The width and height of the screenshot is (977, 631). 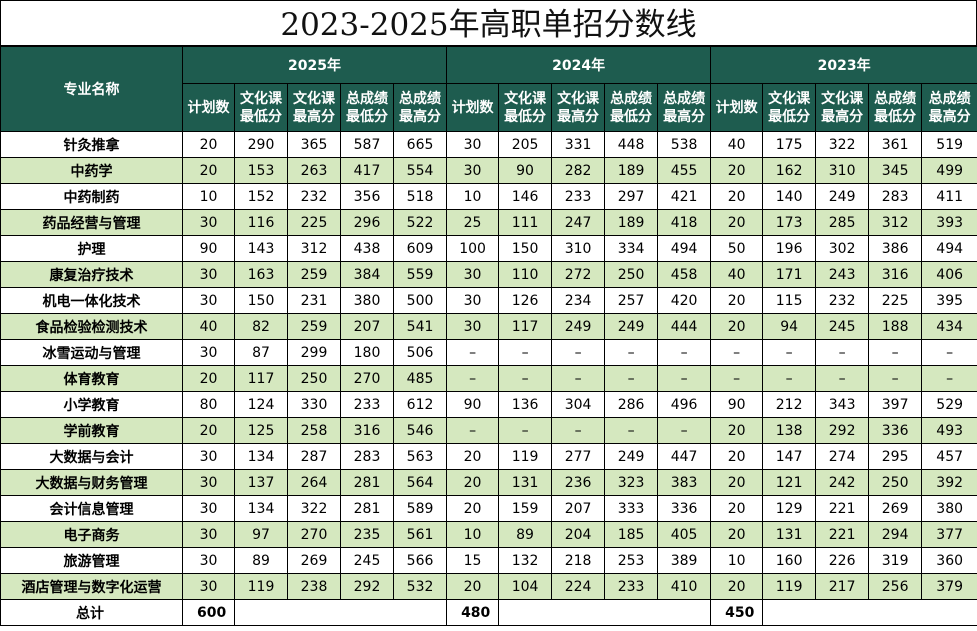 I want to click on score-cell: 233, so click(x=578, y=196).